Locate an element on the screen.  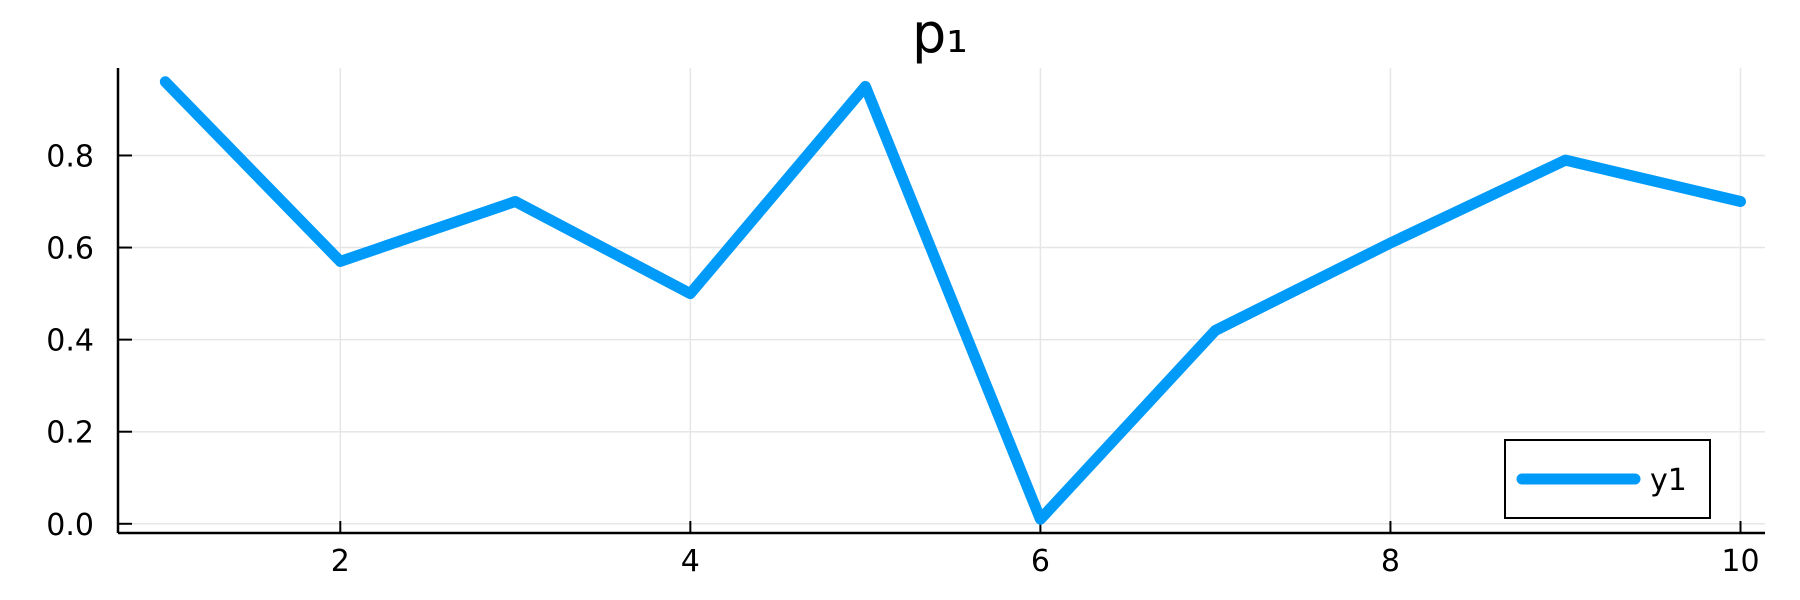
y-tick-label: 0.4 is located at coordinates (70, 341).